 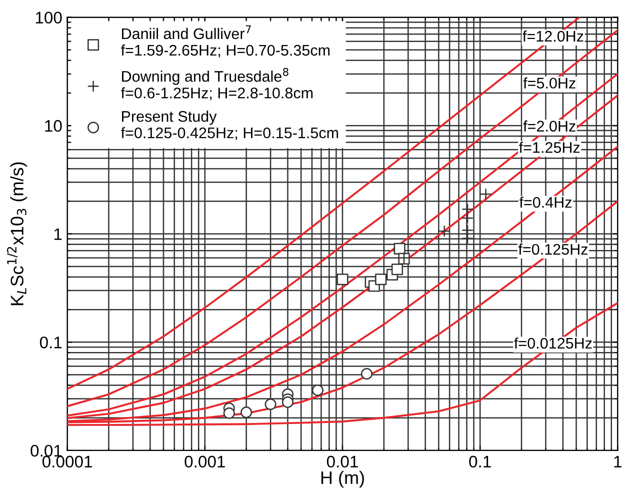 What do you see at coordinates (342, 462) in the screenshot?
I see `x-tick-label: 0.01` at bounding box center [342, 462].